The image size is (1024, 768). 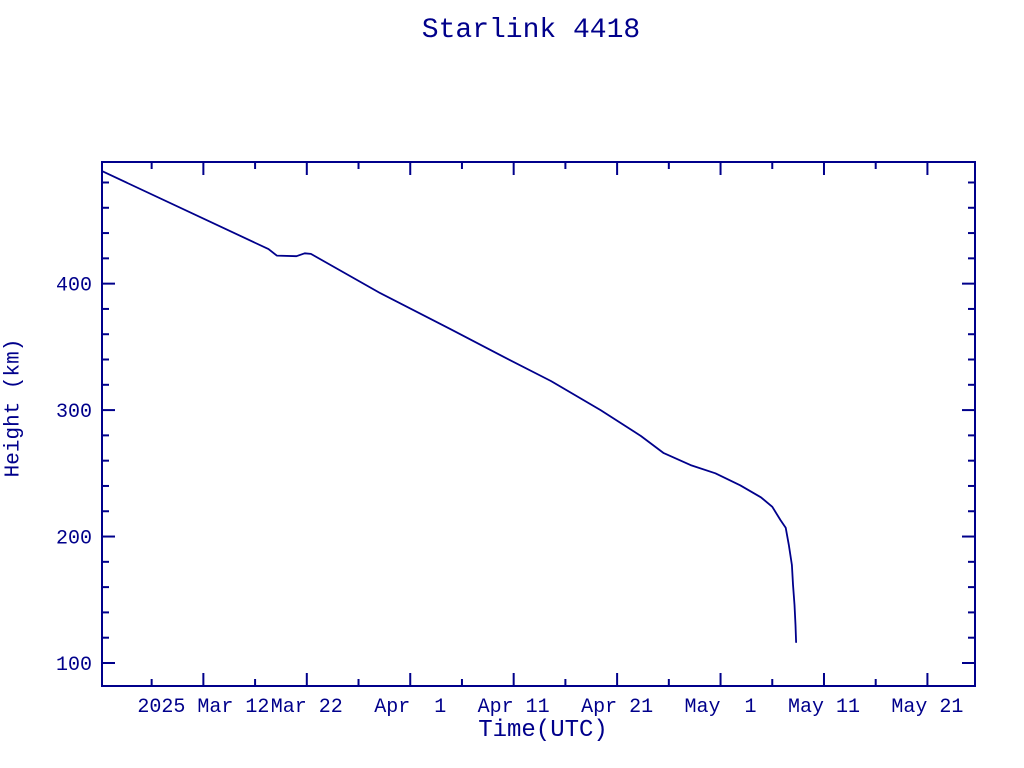 I want to click on x-tick-label: May 1, so click(x=721, y=707).